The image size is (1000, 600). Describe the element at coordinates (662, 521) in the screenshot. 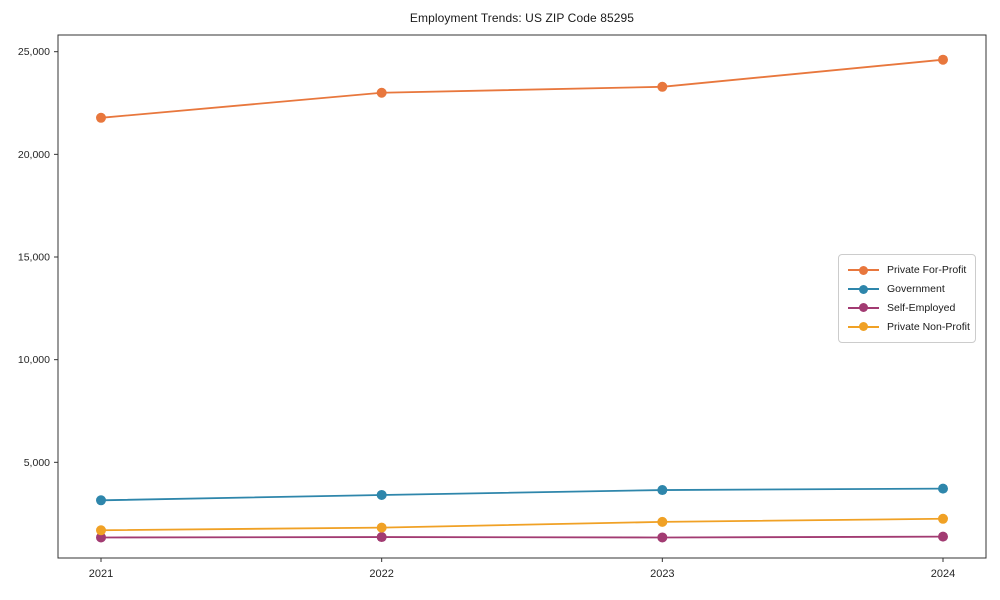

I see `data-point-private-non-profit-2023` at that location.